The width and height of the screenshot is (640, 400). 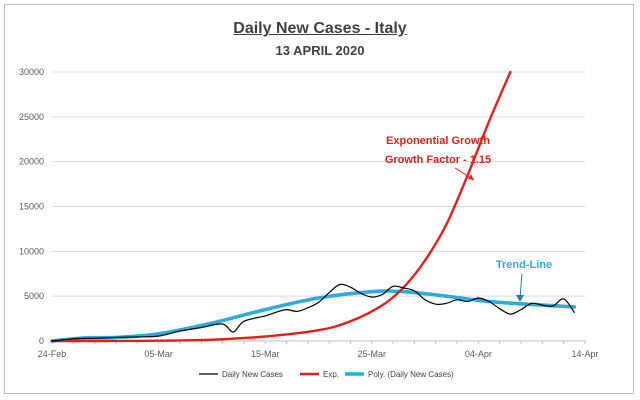 I want to click on series-daily-new-cases, so click(x=313, y=312).